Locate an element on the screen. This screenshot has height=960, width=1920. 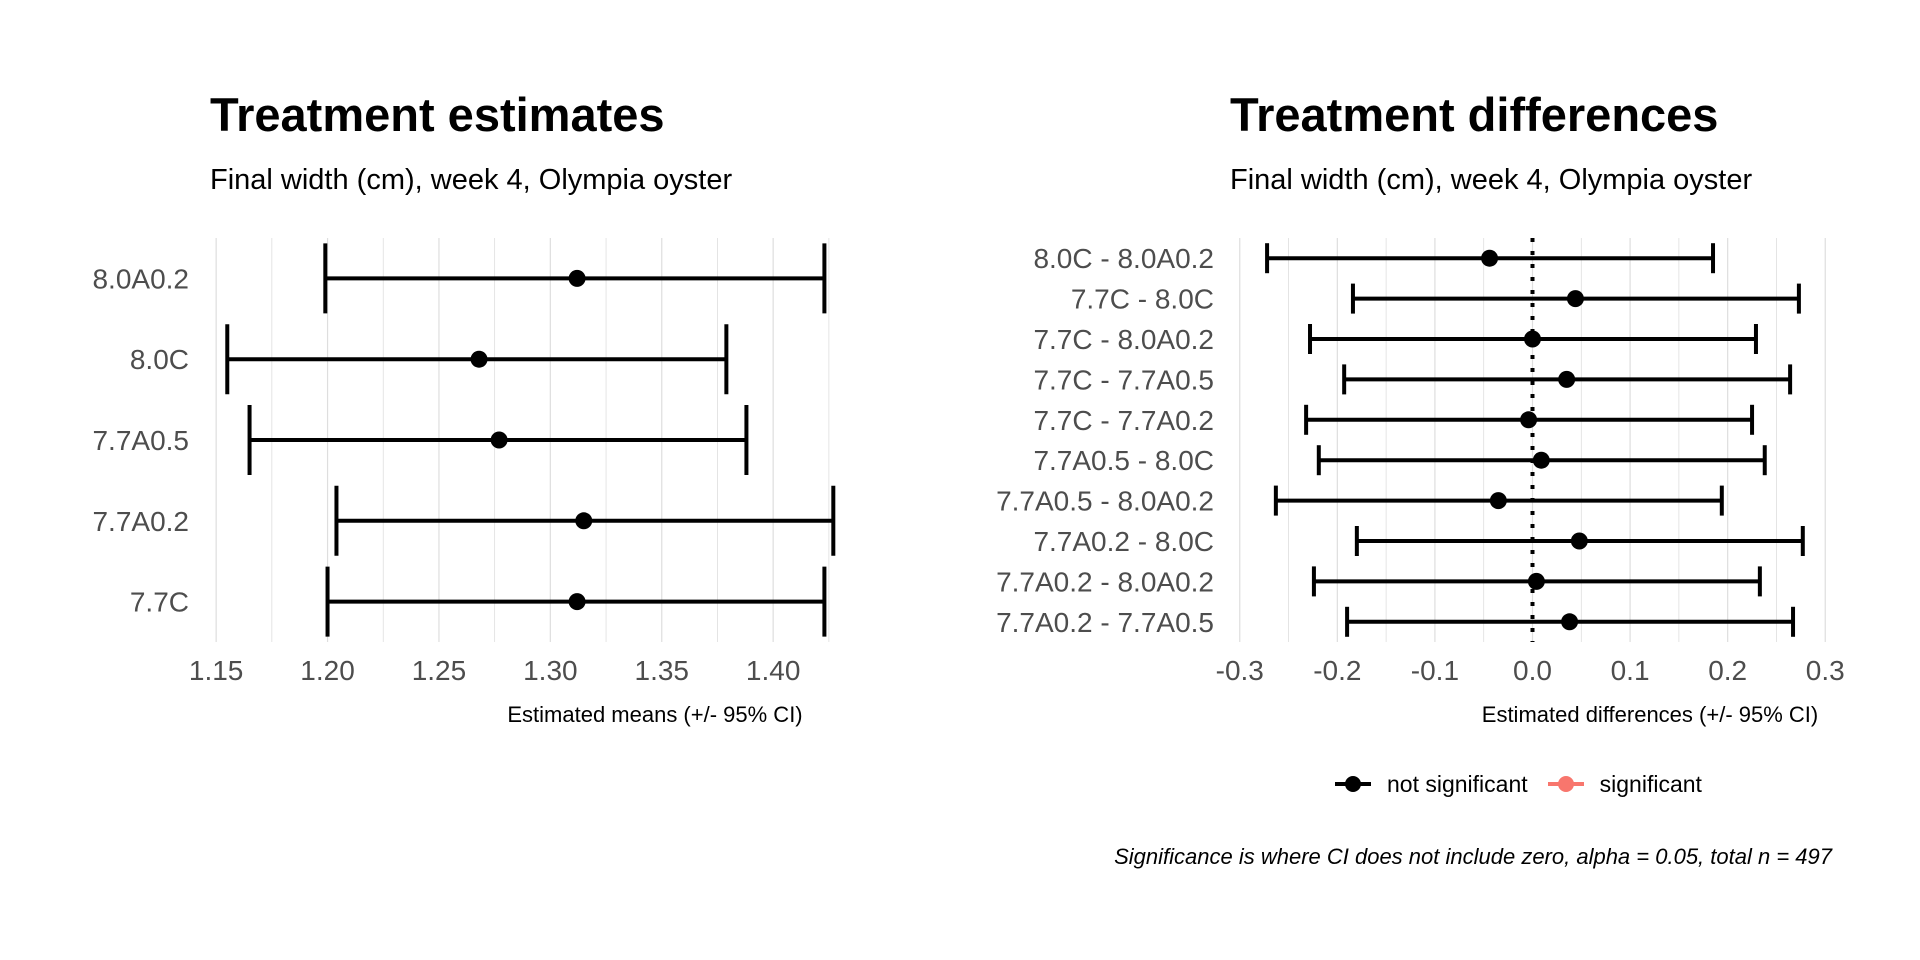
est-category-label: 8.0A0.2 is located at coordinates (140, 278).